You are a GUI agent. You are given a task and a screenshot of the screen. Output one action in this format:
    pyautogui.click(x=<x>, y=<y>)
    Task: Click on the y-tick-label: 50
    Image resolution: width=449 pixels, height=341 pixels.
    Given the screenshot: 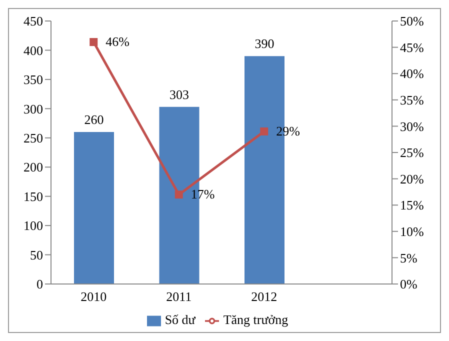 What is the action you would take?
    pyautogui.click(x=36, y=254)
    